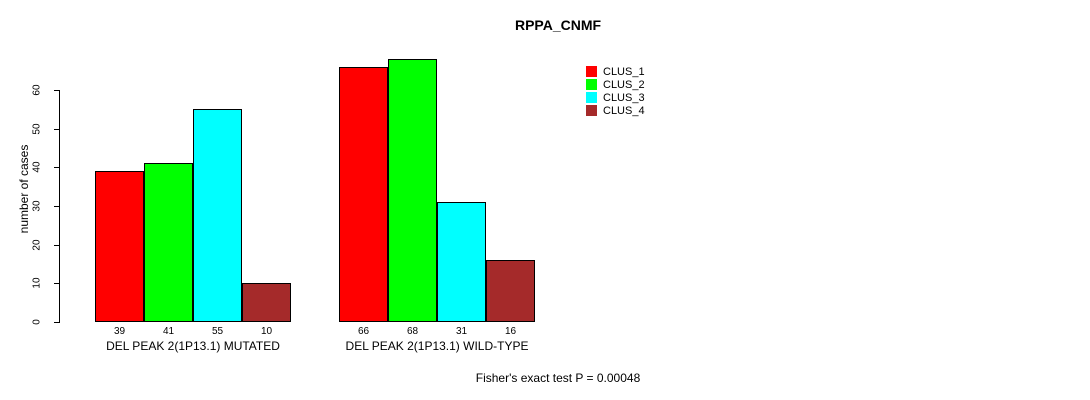 This screenshot has width=1090, height=400. I want to click on legend-row: CLUS_4, so click(615, 110).